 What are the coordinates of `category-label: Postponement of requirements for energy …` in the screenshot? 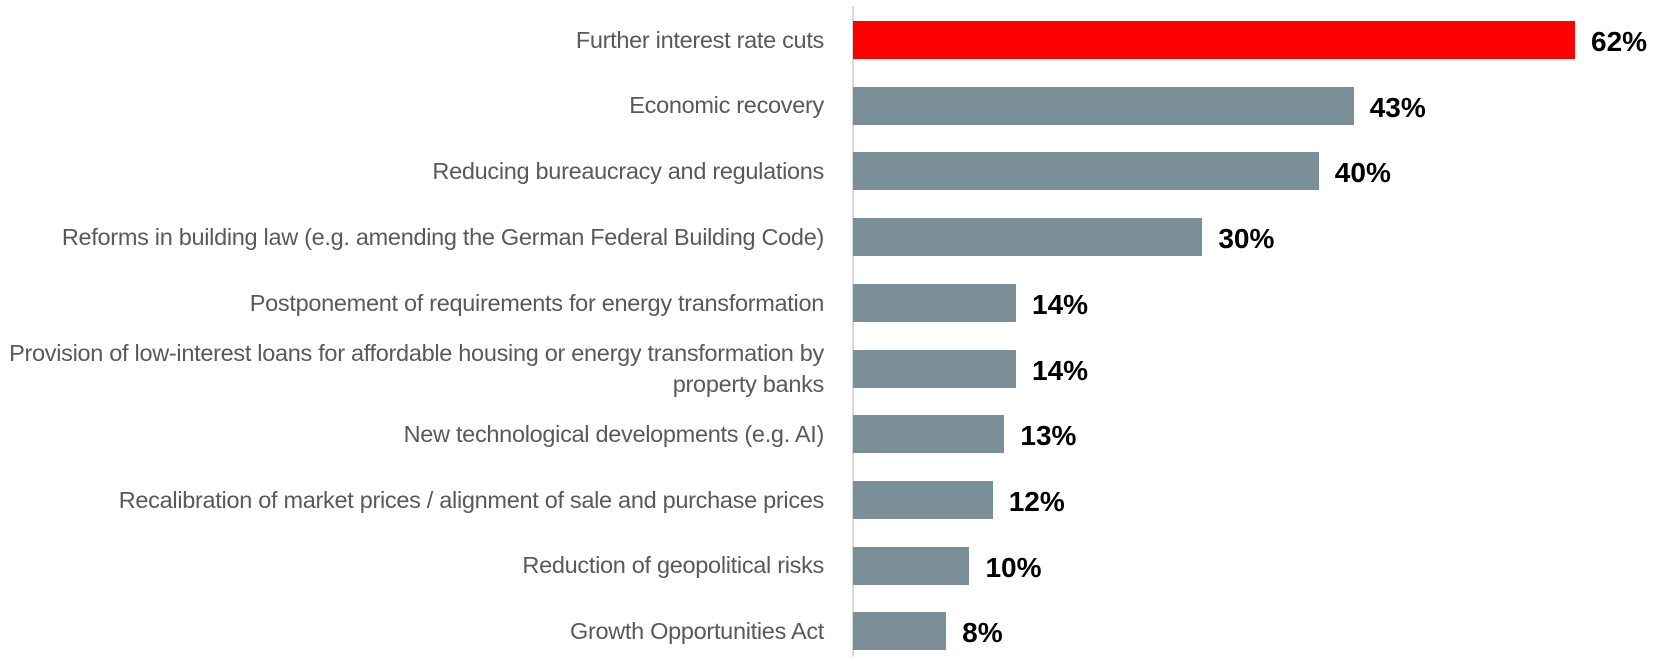 It's located at (537, 302).